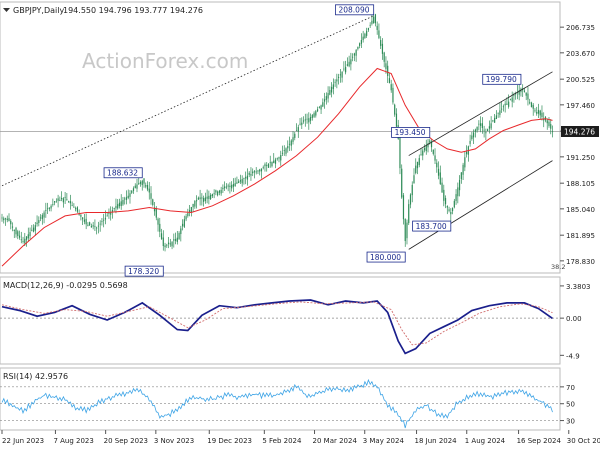 The width and height of the screenshot is (600, 454). What do you see at coordinates (570, 405) in the screenshot?
I see `rsi-tick-label: 50` at bounding box center [570, 405].